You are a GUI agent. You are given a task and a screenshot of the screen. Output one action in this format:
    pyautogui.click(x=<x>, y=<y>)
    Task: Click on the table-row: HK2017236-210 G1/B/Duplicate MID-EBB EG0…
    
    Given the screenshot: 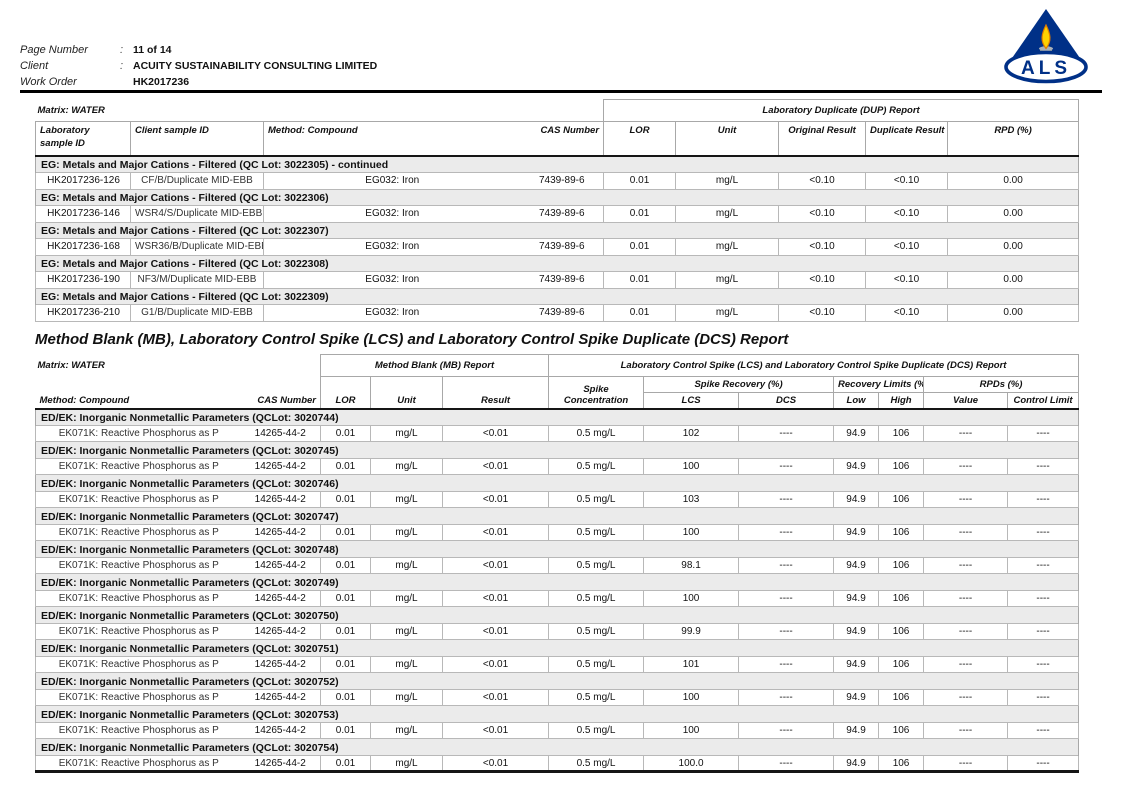 What is the action you would take?
    pyautogui.click(x=557, y=312)
    